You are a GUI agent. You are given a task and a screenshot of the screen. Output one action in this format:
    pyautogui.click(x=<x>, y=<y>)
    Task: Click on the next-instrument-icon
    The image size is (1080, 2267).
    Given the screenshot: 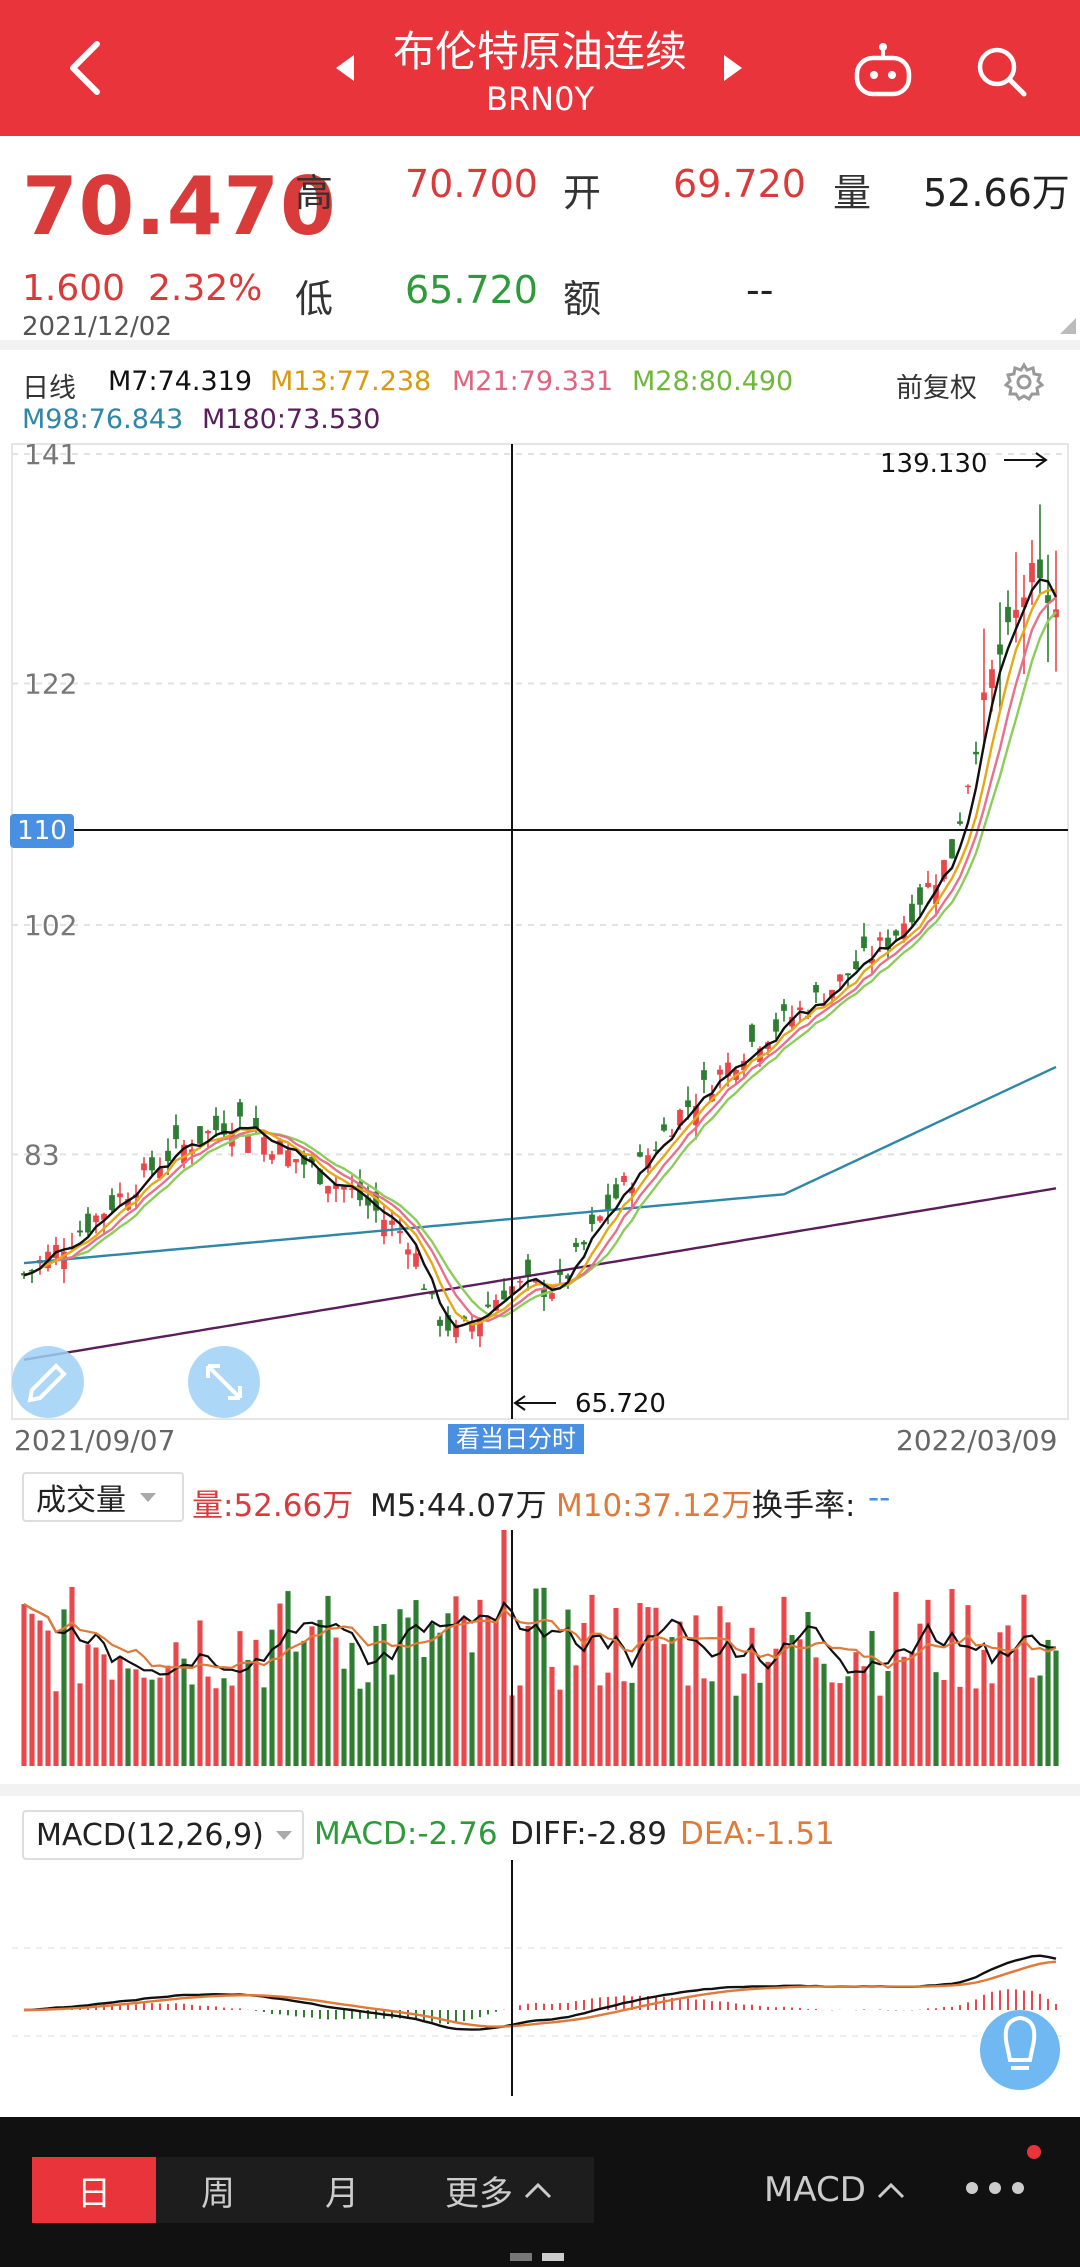 What is the action you would take?
    pyautogui.click(x=733, y=68)
    